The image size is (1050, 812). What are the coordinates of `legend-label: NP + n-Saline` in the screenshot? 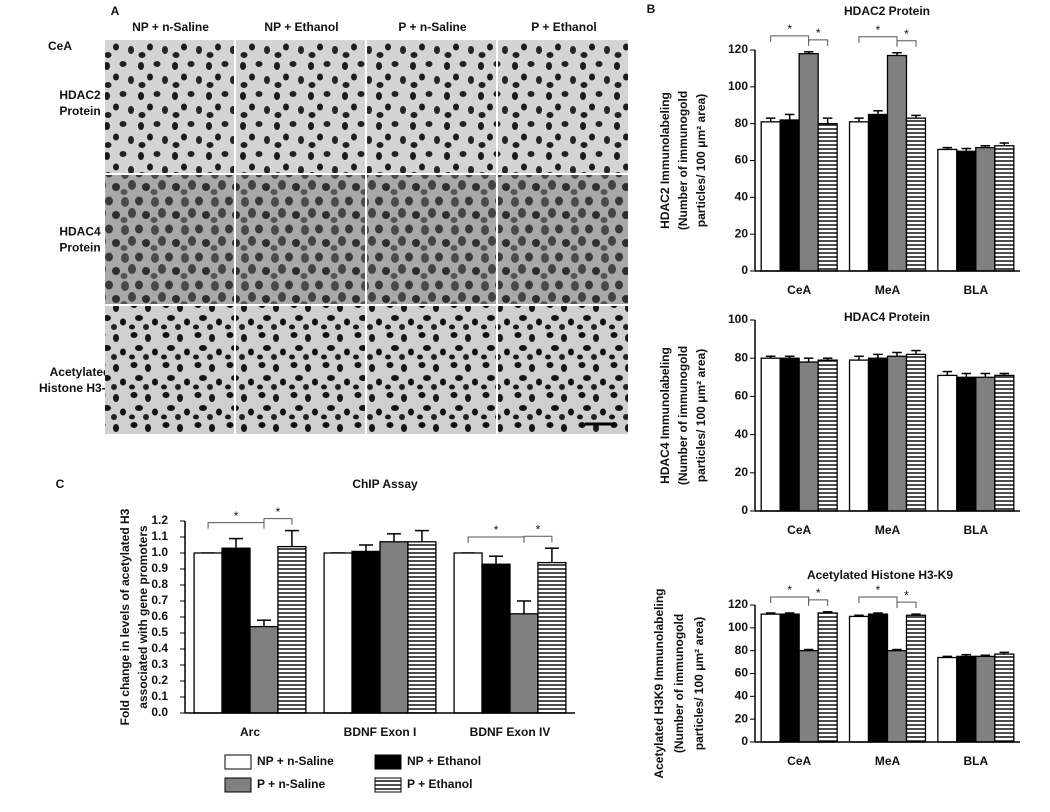 It's located at (295, 761).